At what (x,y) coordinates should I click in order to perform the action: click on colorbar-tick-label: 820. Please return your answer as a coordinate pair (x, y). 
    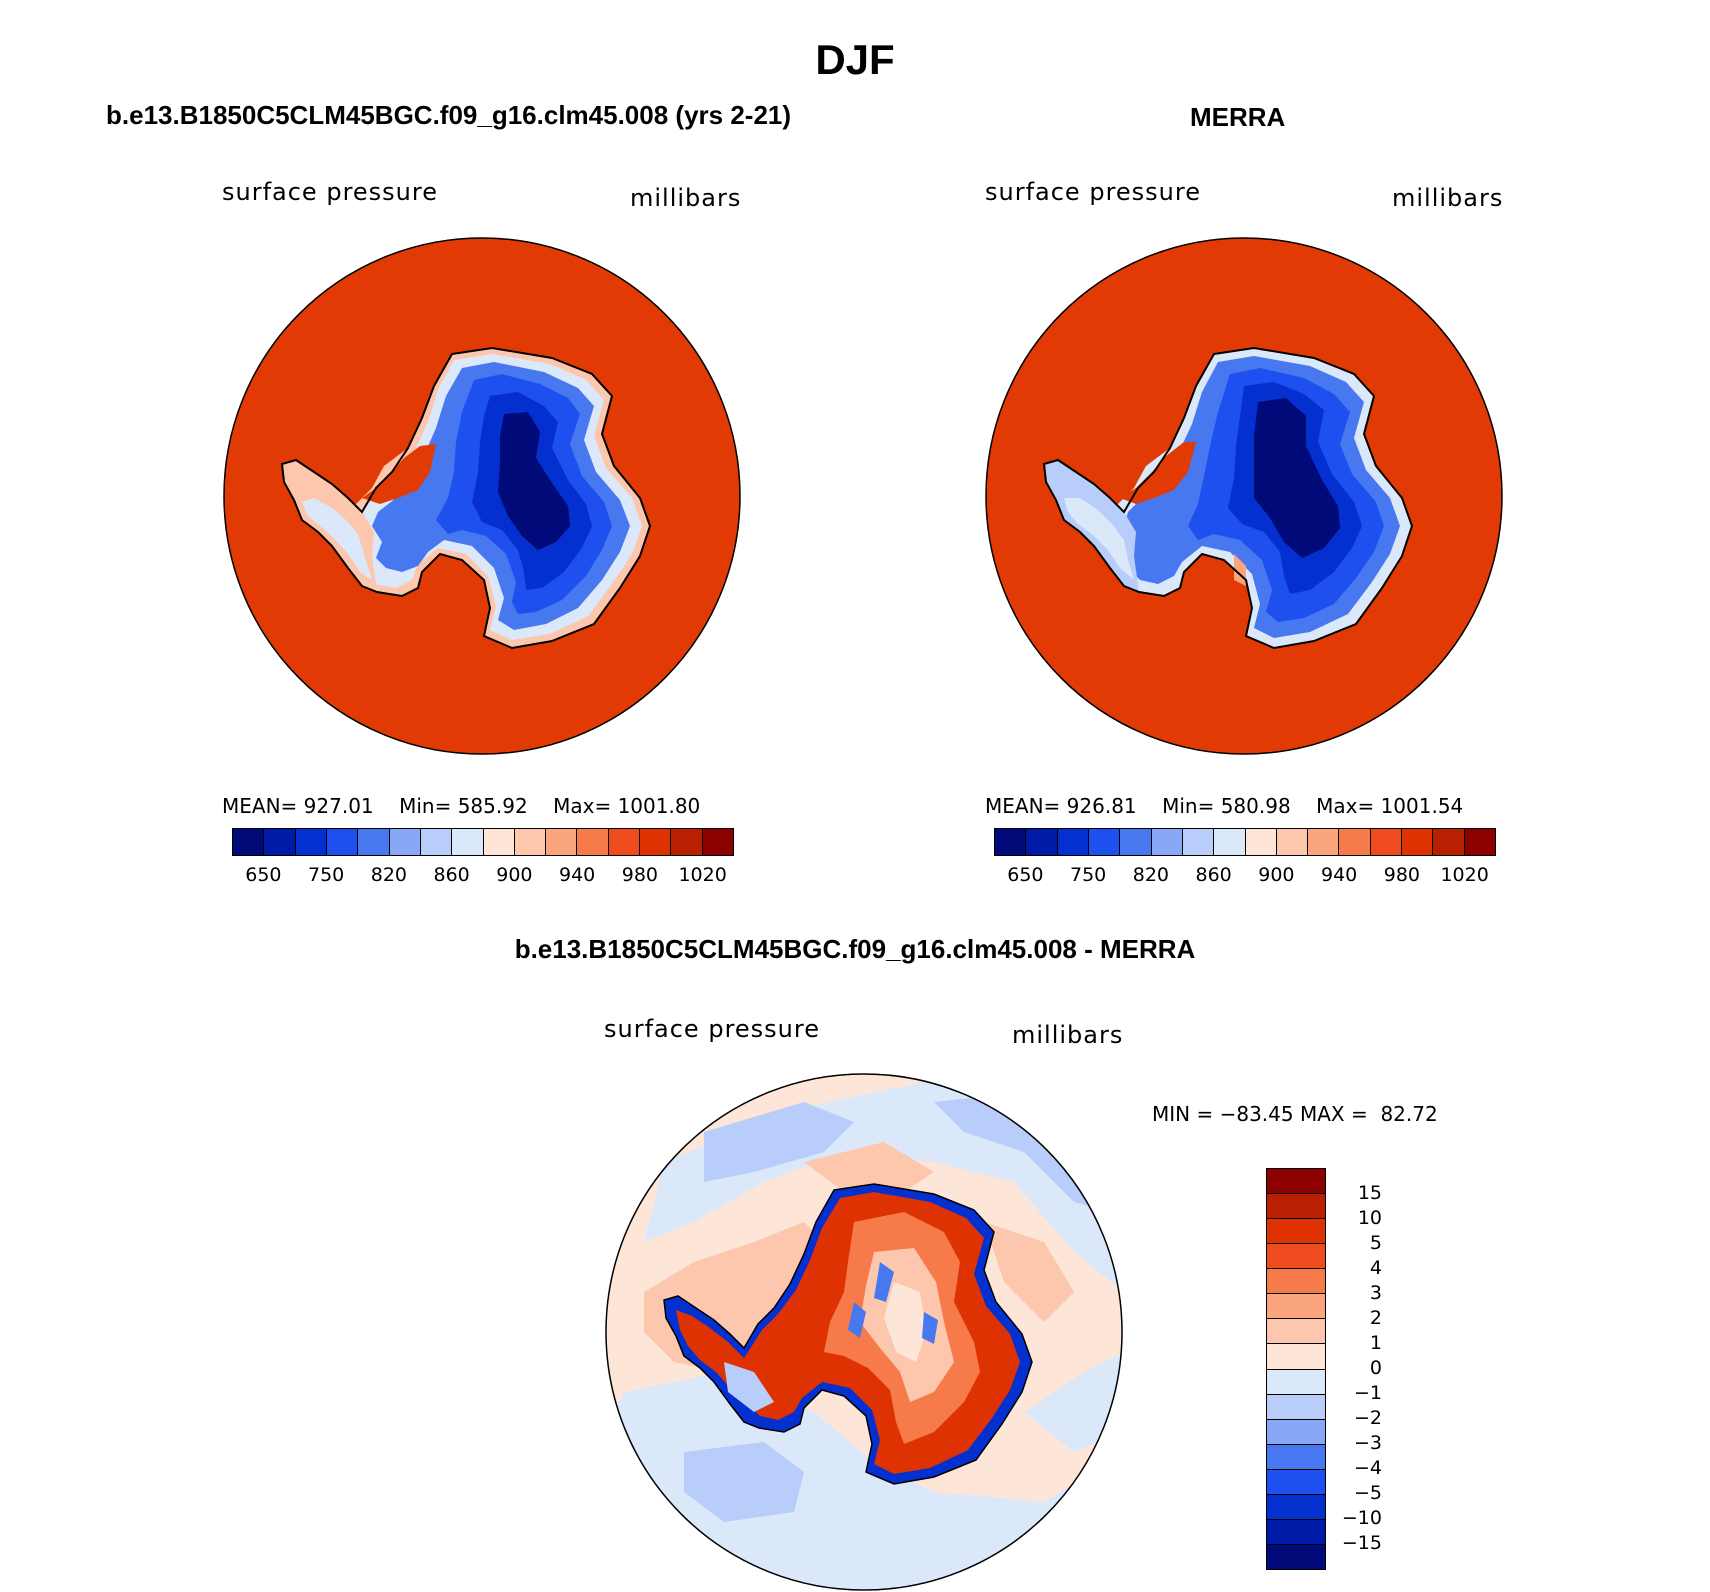
    Looking at the image, I should click on (389, 875).